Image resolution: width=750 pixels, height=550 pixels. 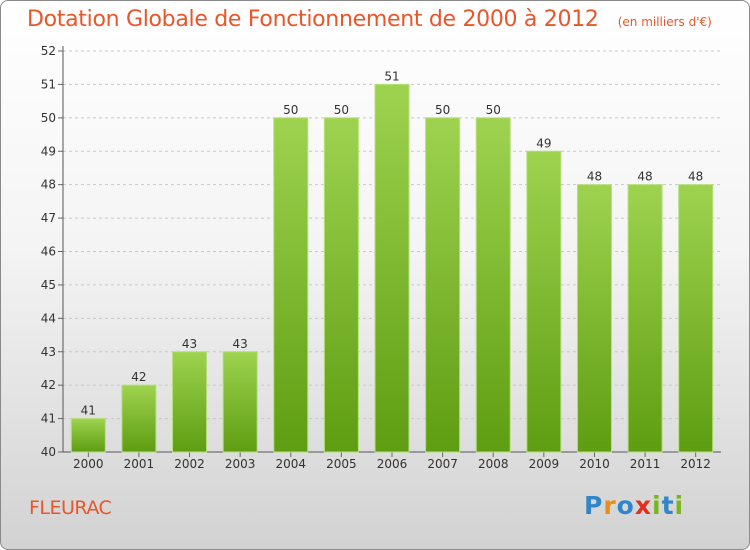 What do you see at coordinates (290, 110) in the screenshot?
I see `data-label-2004: 50` at bounding box center [290, 110].